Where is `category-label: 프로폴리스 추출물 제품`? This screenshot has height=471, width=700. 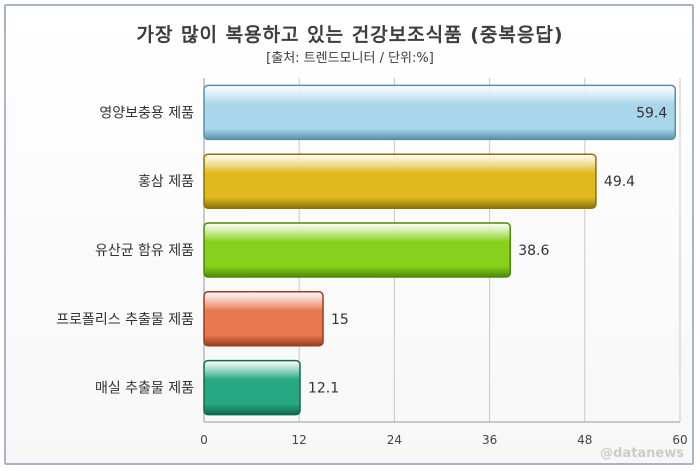 category-label: 프로폴리스 추출물 제품 is located at coordinates (125, 320).